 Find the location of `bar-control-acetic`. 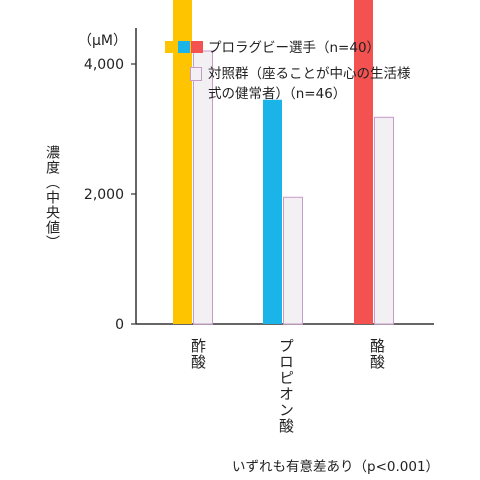

bar-control-acetic is located at coordinates (203, 187).